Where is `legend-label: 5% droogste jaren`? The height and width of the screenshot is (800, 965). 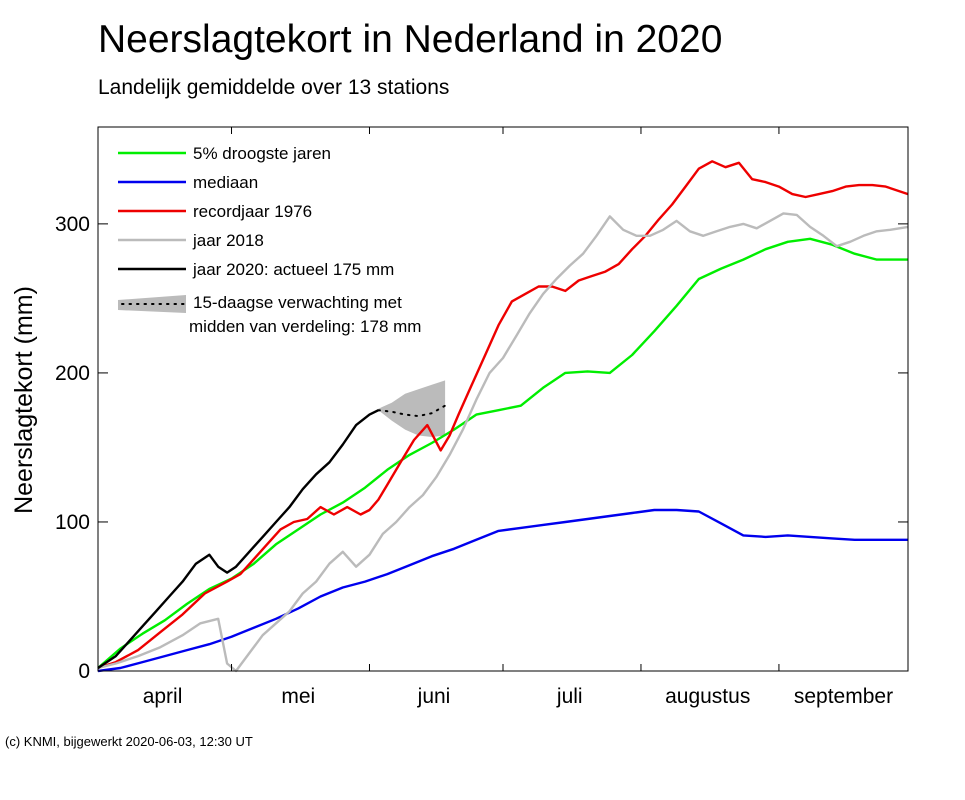
legend-label: 5% droogste jaren is located at coordinates (262, 153).